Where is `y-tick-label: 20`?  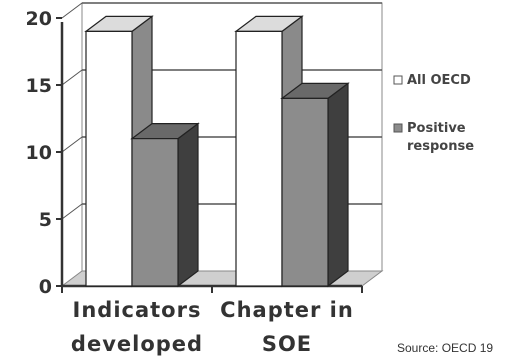
y-tick-label: 20 is located at coordinates (39, 19).